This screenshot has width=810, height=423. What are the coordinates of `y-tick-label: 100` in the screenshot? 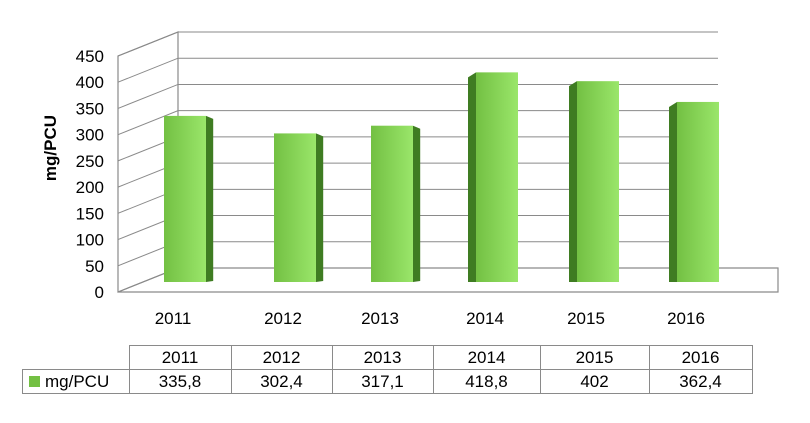 It's located at (90, 240).